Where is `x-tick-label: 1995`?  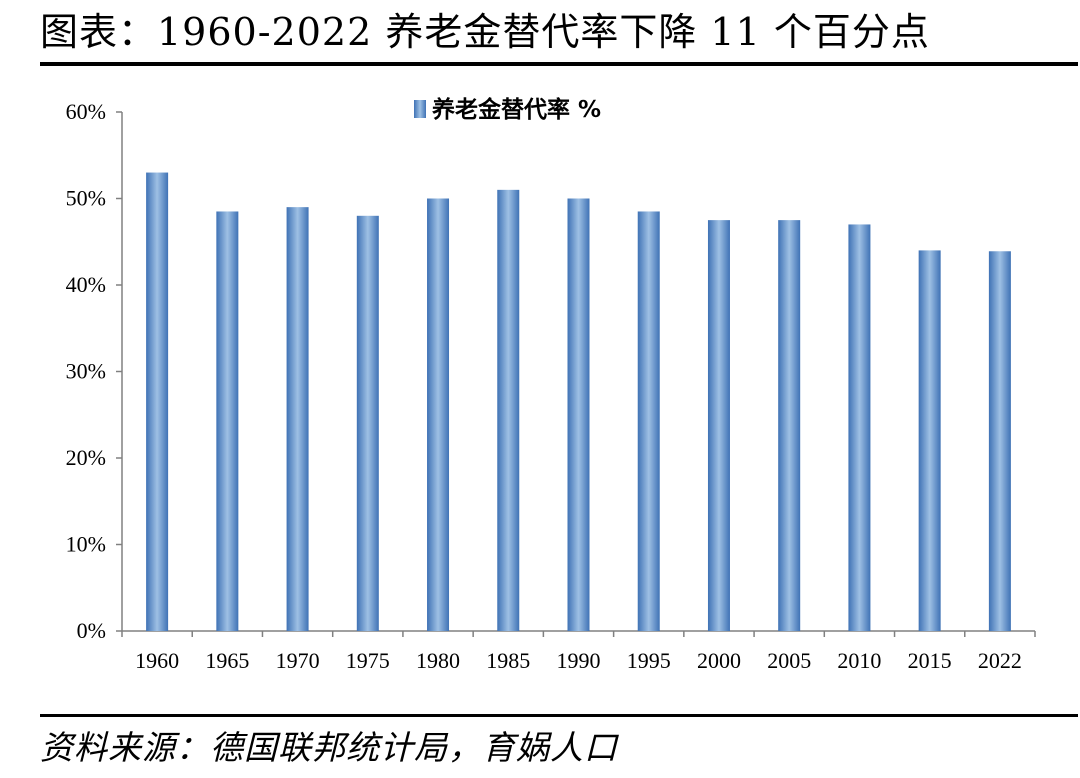 x-tick-label: 1995 is located at coordinates (649, 660).